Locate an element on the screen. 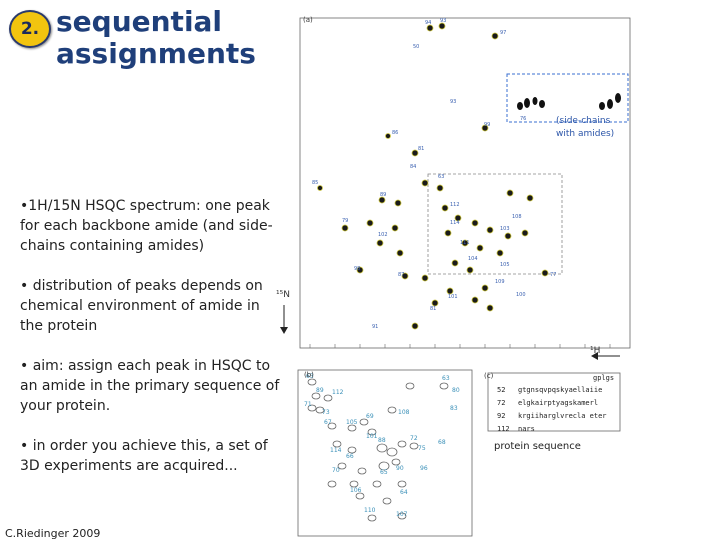 The width and height of the screenshot is (728, 546). svg-text: 98 is located at coordinates (357, 269).